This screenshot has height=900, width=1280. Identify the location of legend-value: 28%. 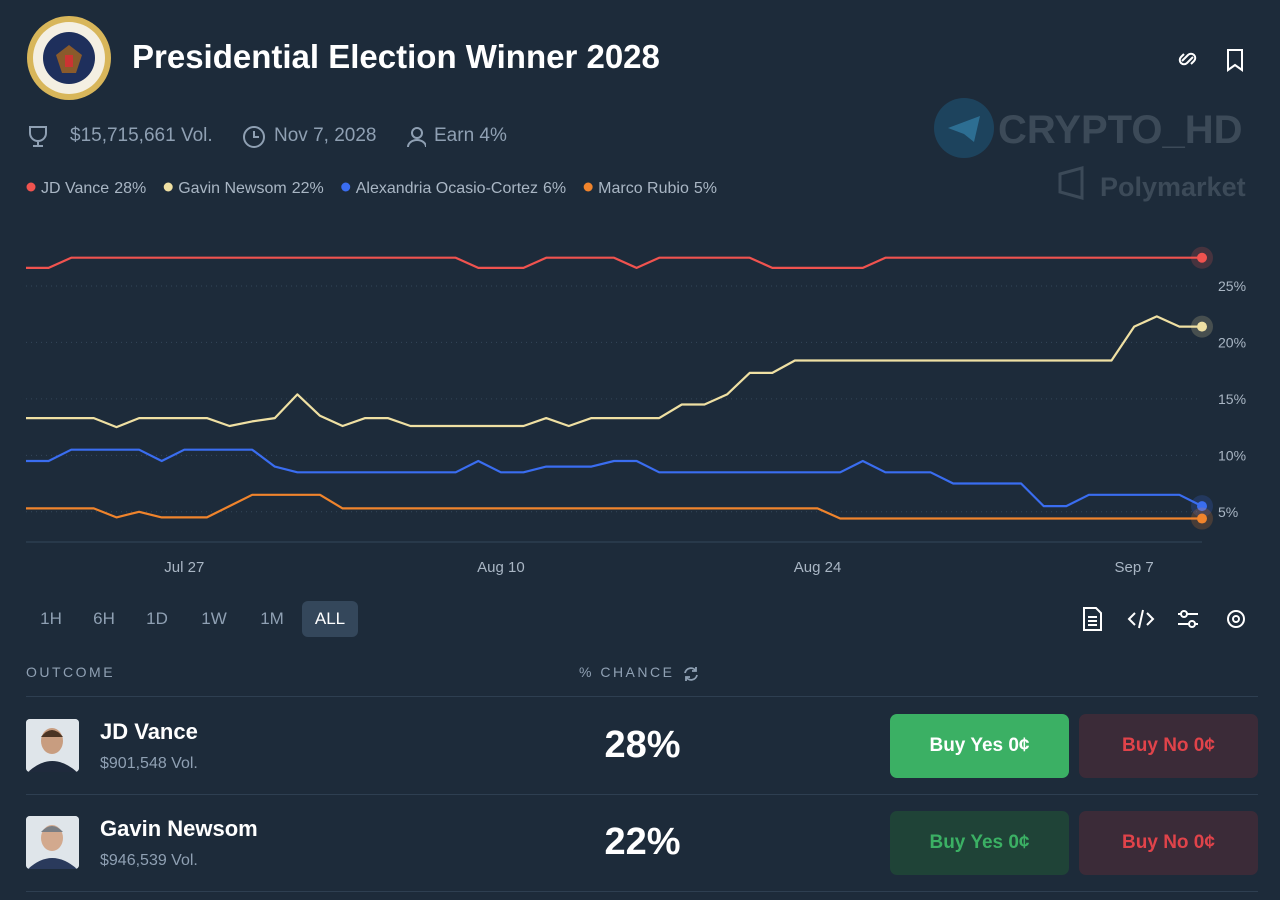
(130, 188).